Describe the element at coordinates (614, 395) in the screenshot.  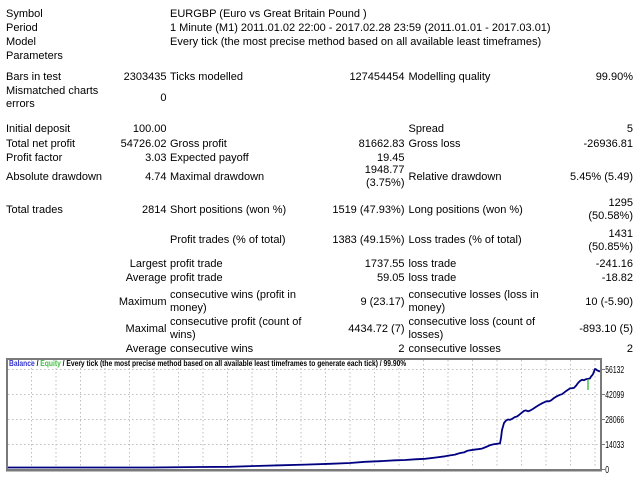
I see `svg-text: 42099` at that location.